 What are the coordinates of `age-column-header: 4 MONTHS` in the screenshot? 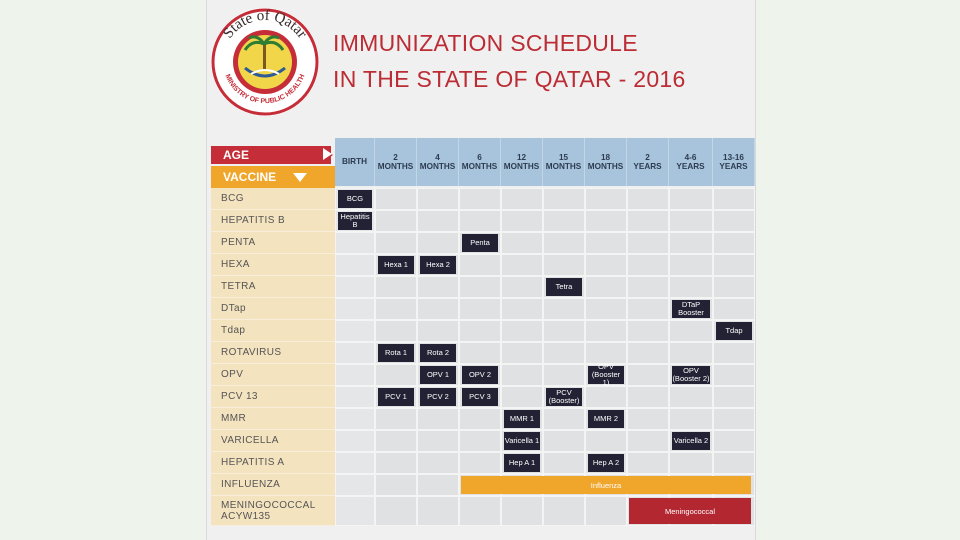 It's located at (438, 162).